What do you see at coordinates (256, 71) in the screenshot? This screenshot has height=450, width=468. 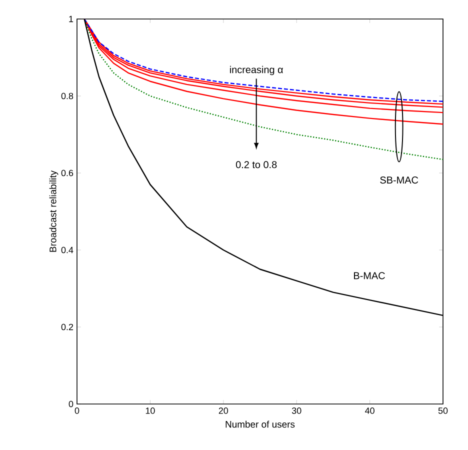 I see `annotation: increasing α` at bounding box center [256, 71].